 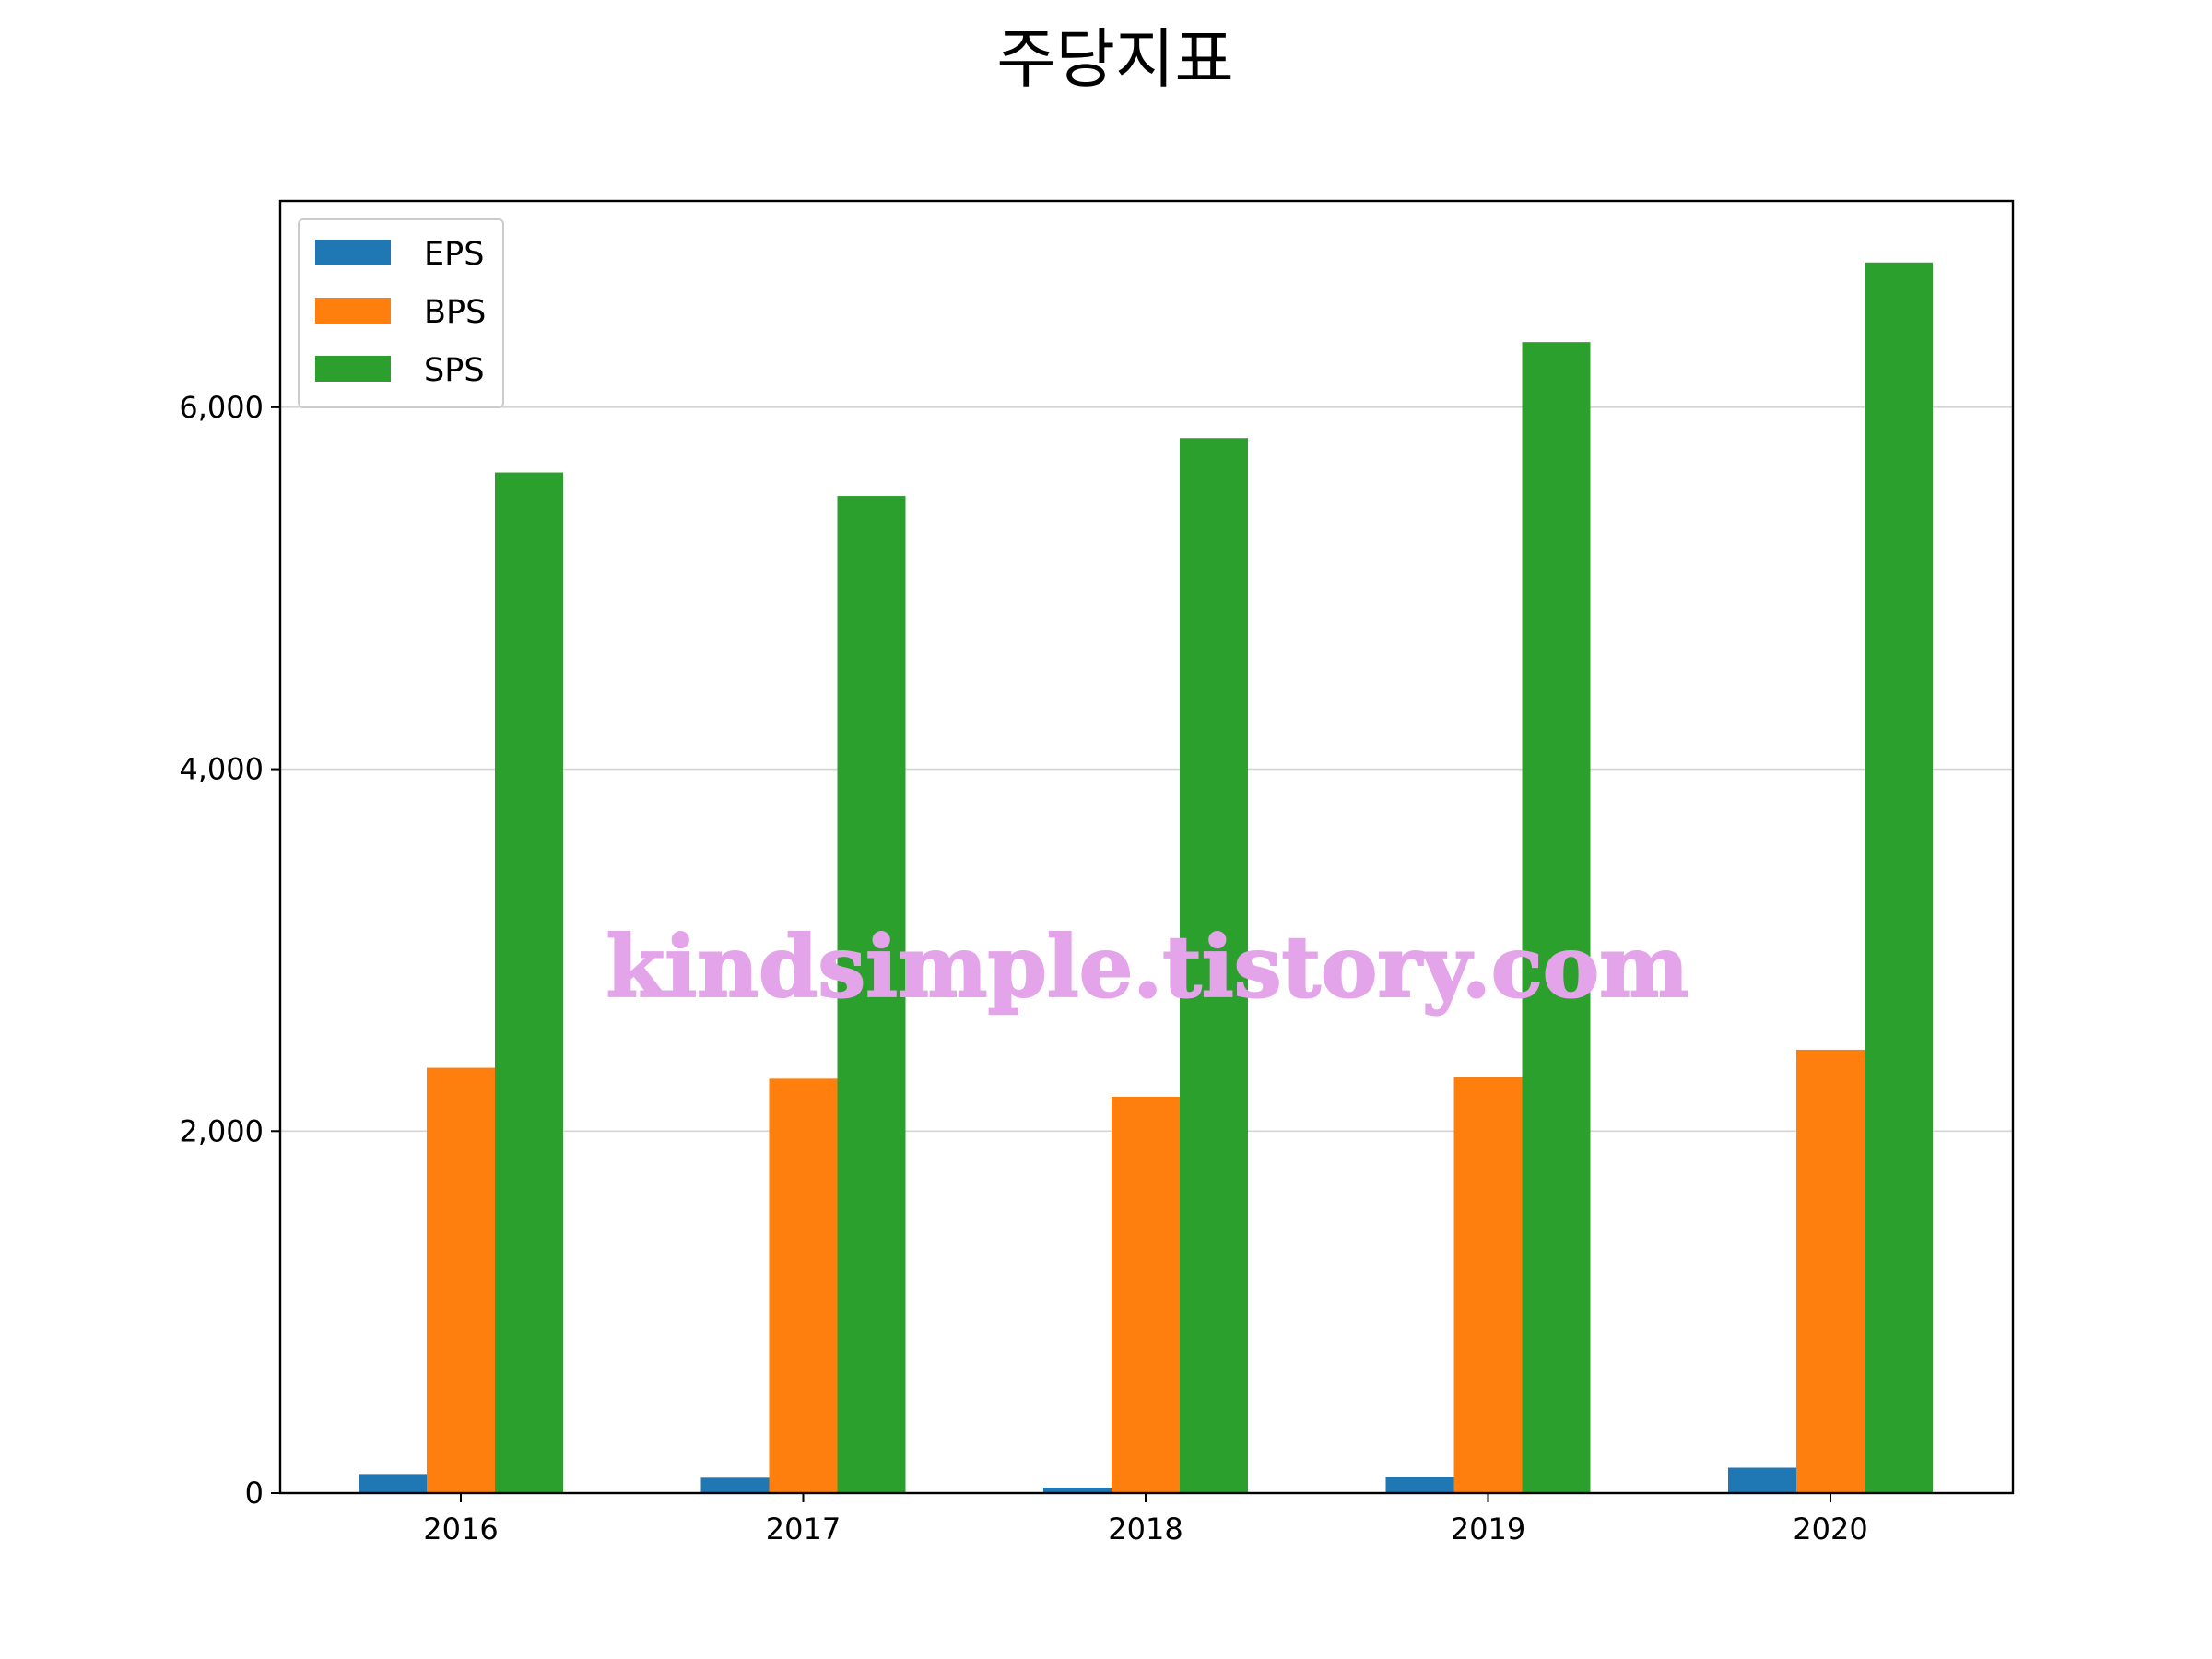 I want to click on x-tick-label: 2019, so click(x=1488, y=1529).